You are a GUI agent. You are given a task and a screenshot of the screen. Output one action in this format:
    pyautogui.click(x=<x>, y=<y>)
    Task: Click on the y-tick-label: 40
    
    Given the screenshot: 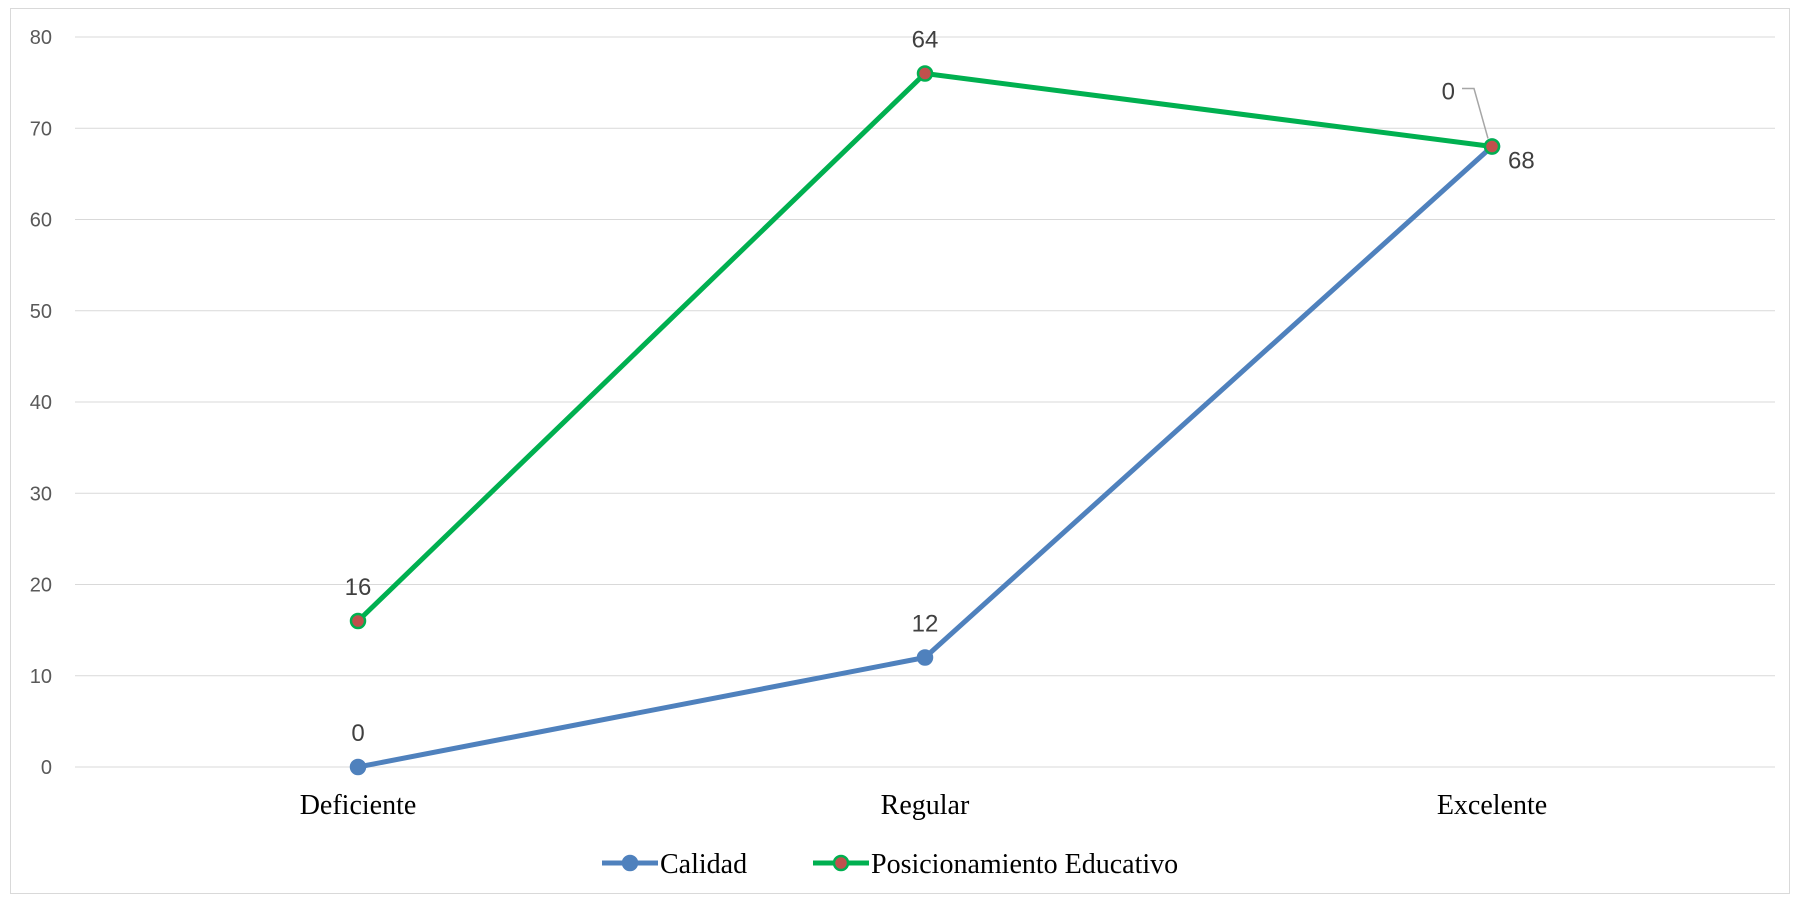 What is the action you would take?
    pyautogui.click(x=41, y=403)
    